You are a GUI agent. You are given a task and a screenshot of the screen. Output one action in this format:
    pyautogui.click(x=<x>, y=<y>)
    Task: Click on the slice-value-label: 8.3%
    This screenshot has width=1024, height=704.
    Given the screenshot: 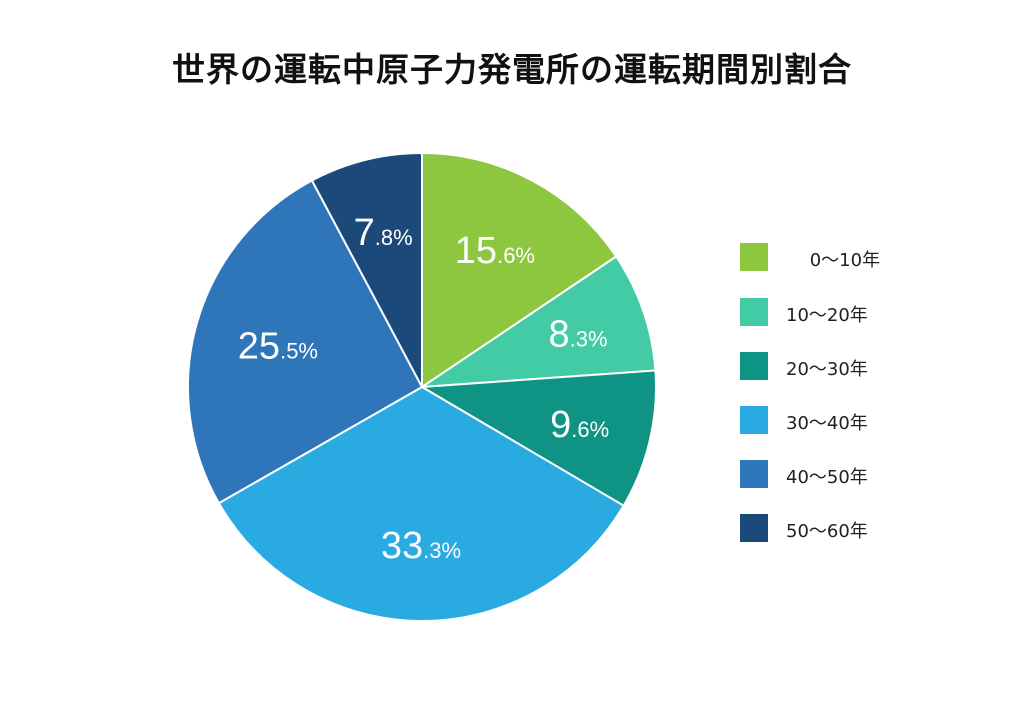 What is the action you would take?
    pyautogui.click(x=577, y=334)
    